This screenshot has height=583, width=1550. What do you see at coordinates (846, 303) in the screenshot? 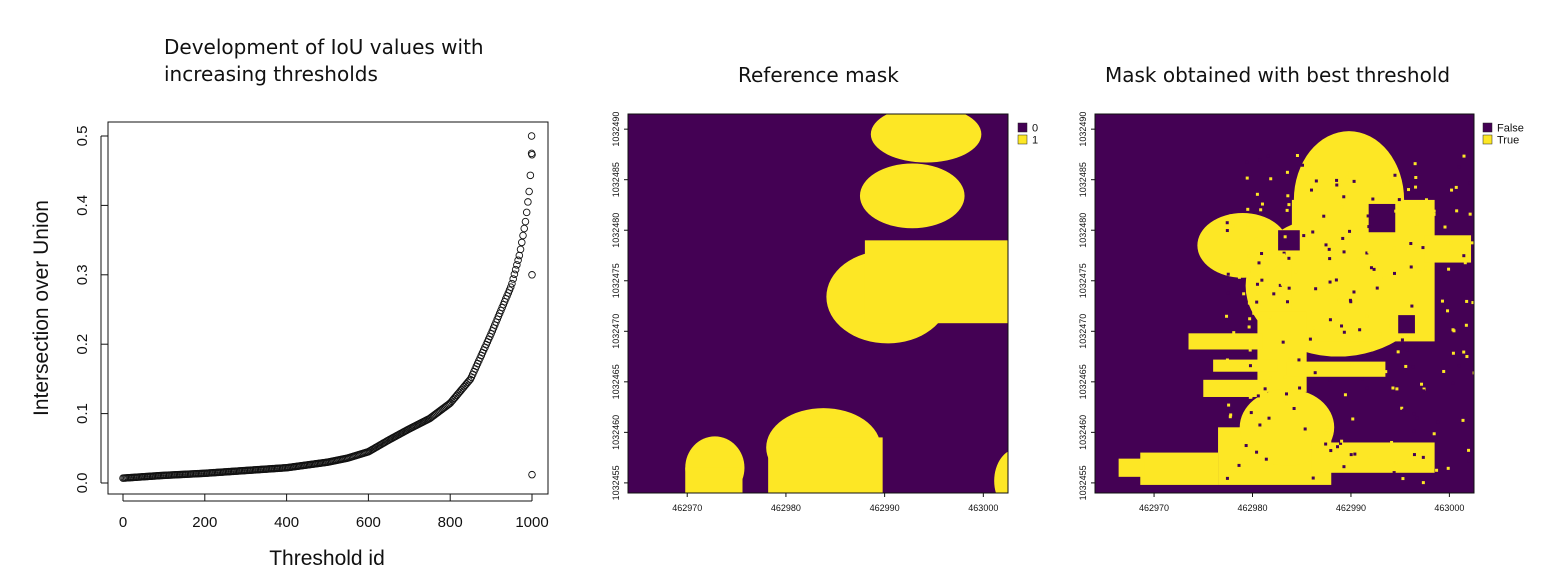
I see `ref-mask-regions` at bounding box center [846, 303].